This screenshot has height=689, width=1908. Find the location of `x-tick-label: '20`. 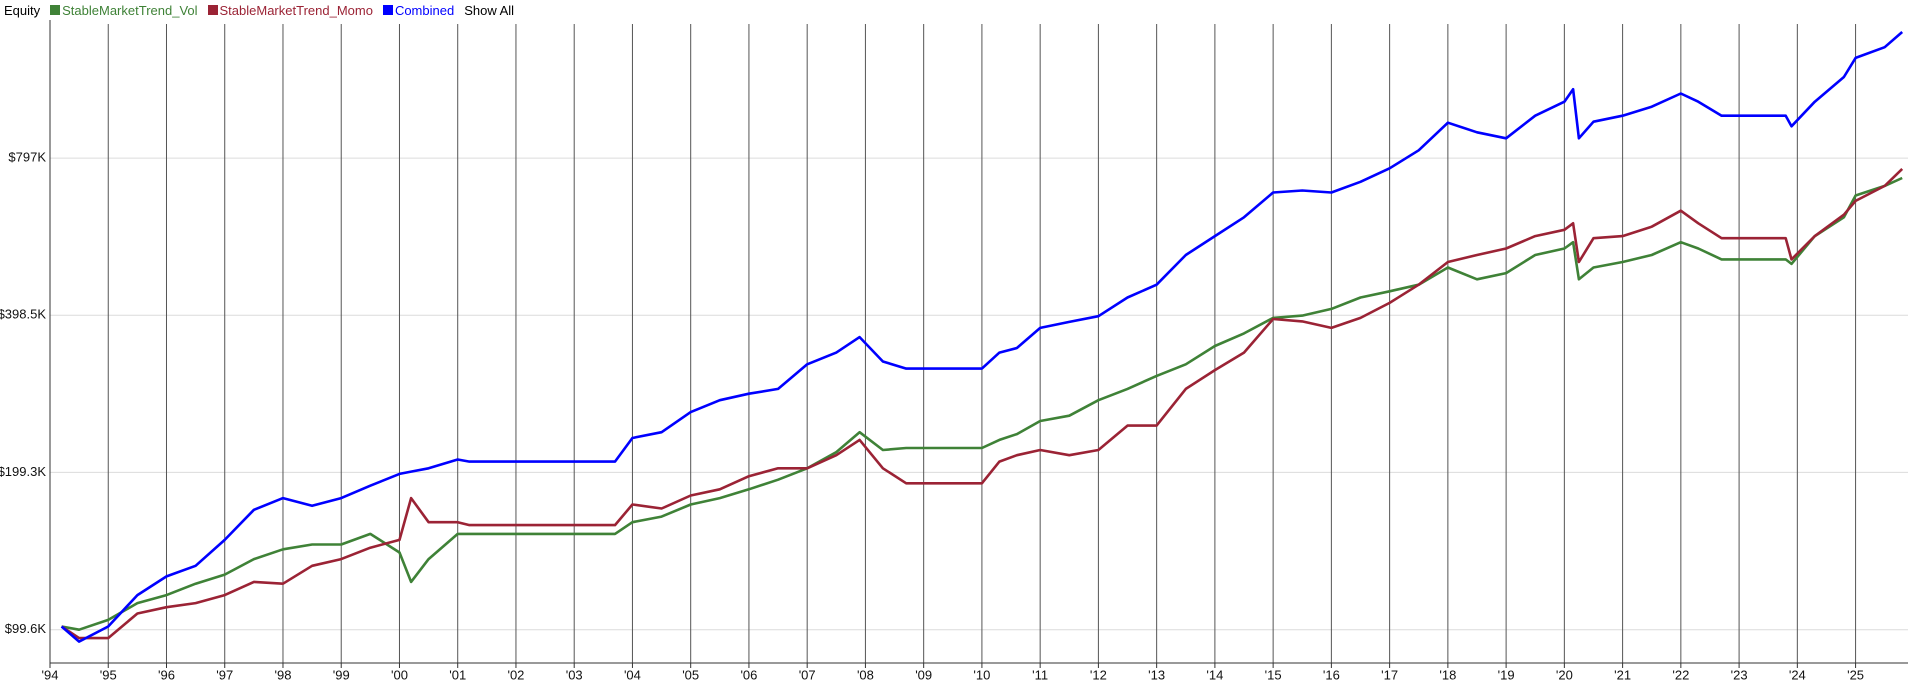

x-tick-label: '20 is located at coordinates (1564, 674).